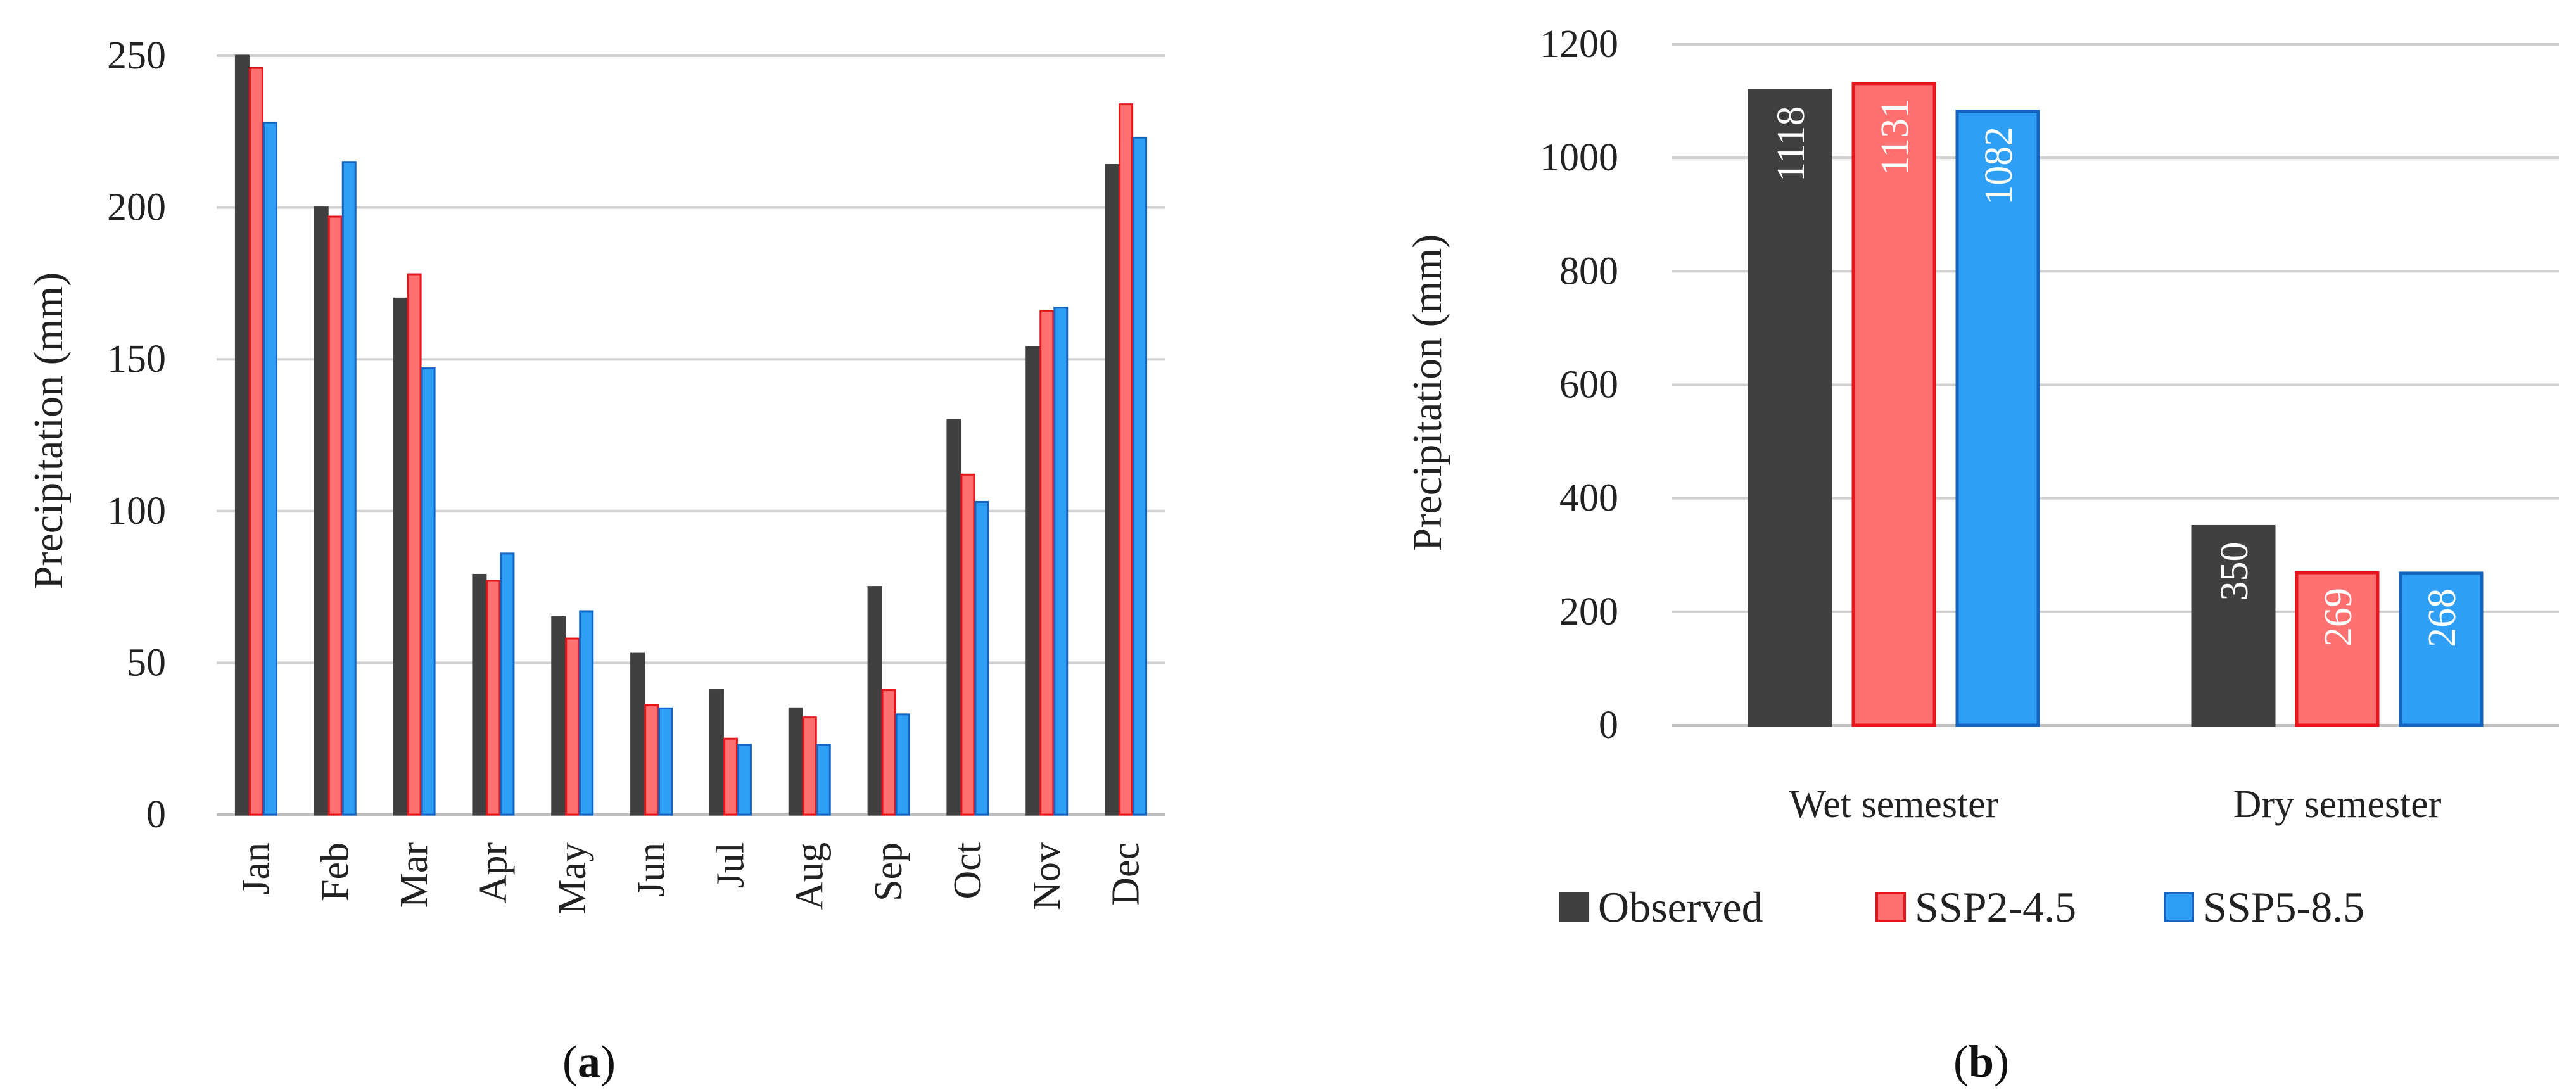 The height and width of the screenshot is (1092, 2576). What do you see at coordinates (1579, 45) in the screenshot?
I see `y-tick-b-1200: 1200` at bounding box center [1579, 45].